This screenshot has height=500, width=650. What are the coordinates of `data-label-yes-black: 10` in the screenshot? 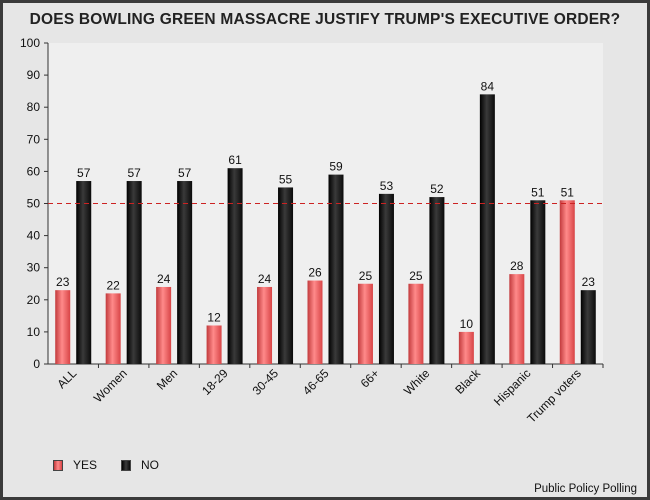 It's located at (467, 324).